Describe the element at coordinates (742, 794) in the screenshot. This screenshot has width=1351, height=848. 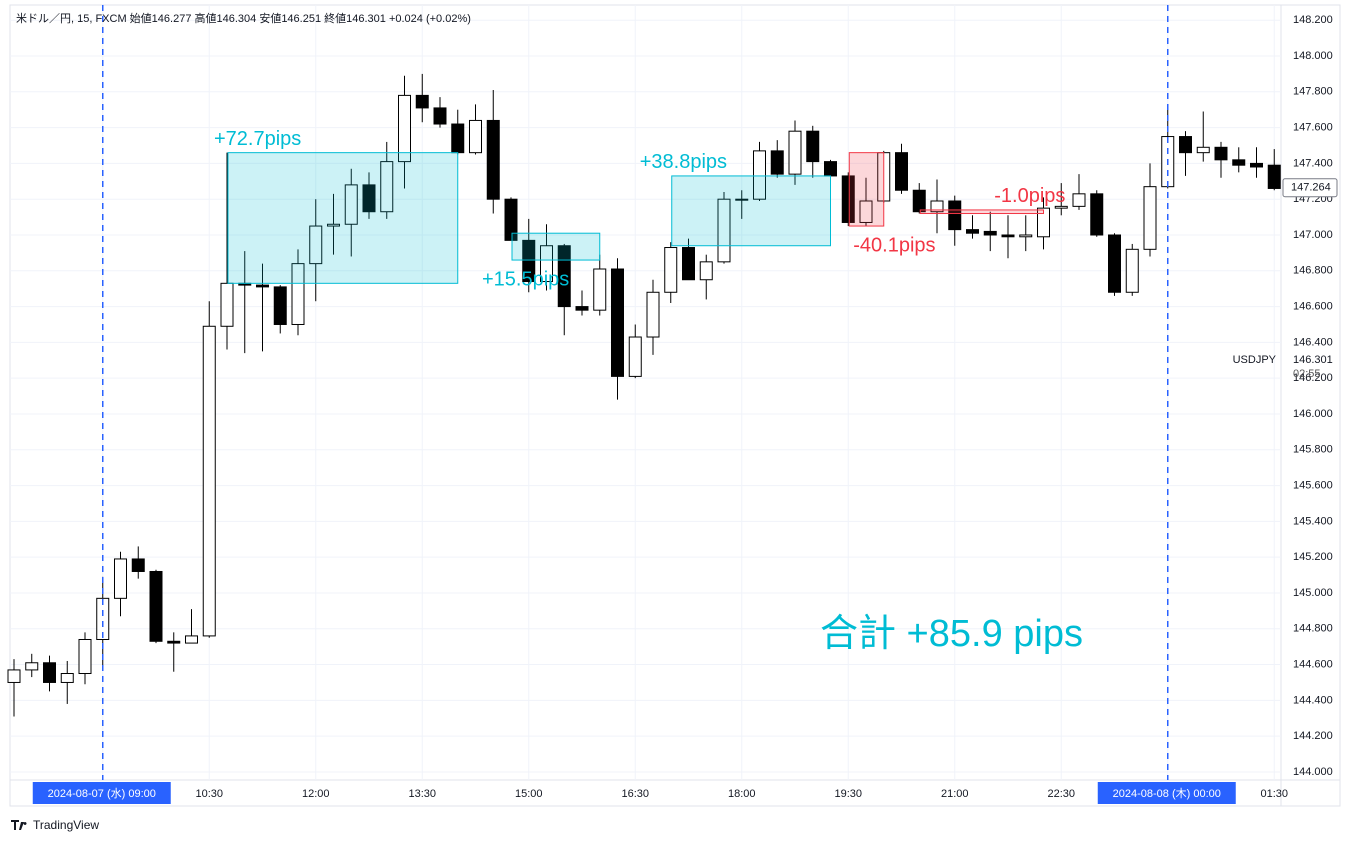
I see `x-tick-label: 18:00` at that location.